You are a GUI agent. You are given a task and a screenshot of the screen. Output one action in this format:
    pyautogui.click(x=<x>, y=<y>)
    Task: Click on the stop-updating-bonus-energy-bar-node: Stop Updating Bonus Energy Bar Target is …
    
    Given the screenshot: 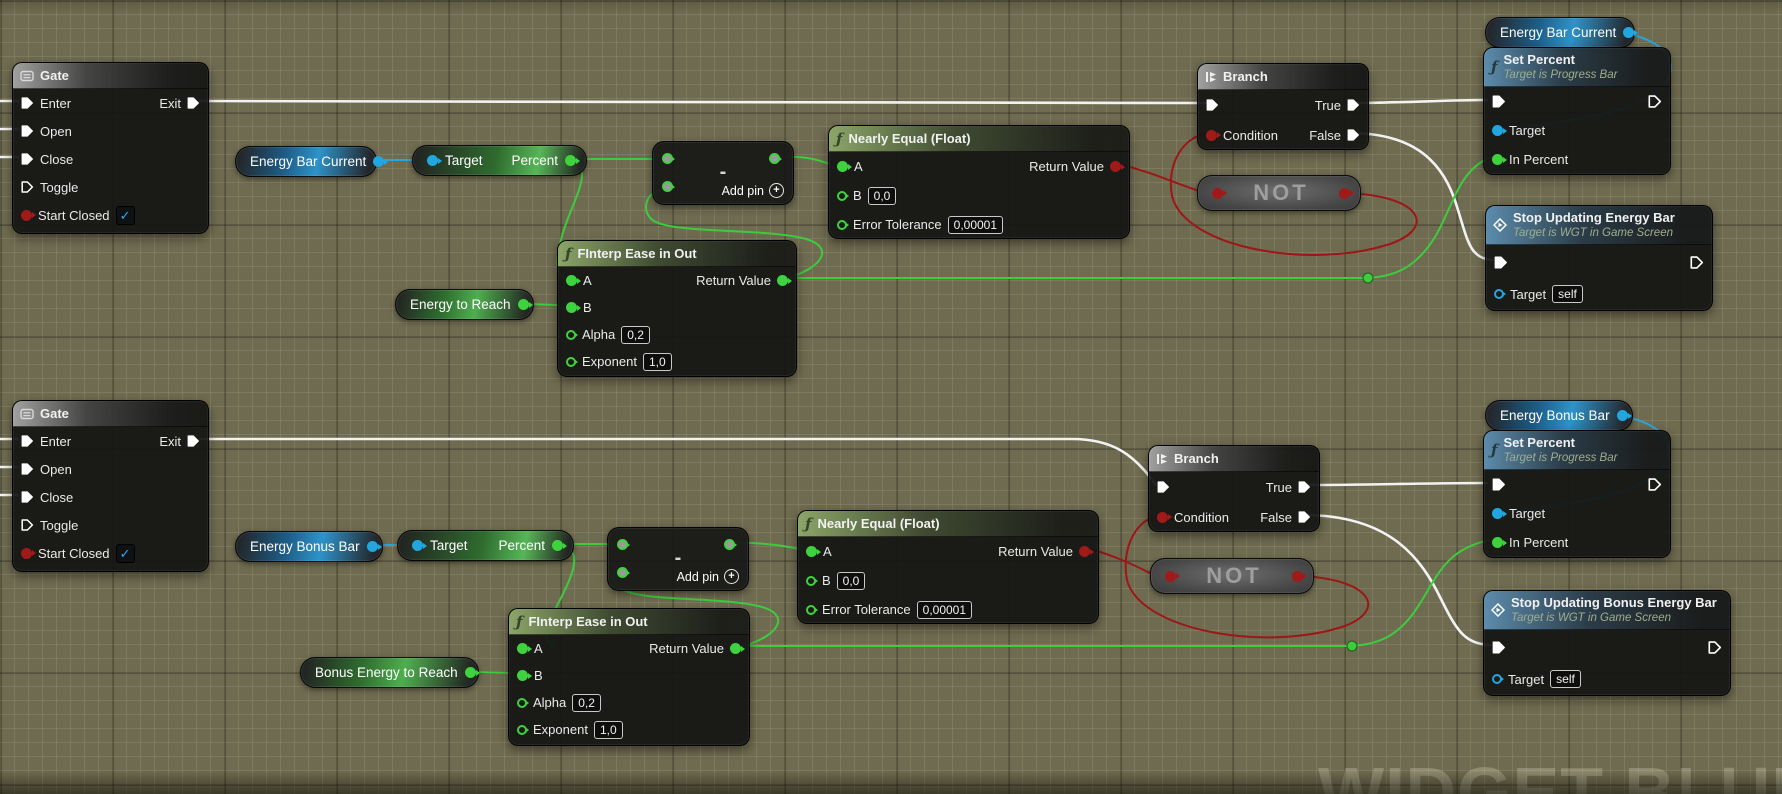 What is the action you would take?
    pyautogui.click(x=1607, y=643)
    